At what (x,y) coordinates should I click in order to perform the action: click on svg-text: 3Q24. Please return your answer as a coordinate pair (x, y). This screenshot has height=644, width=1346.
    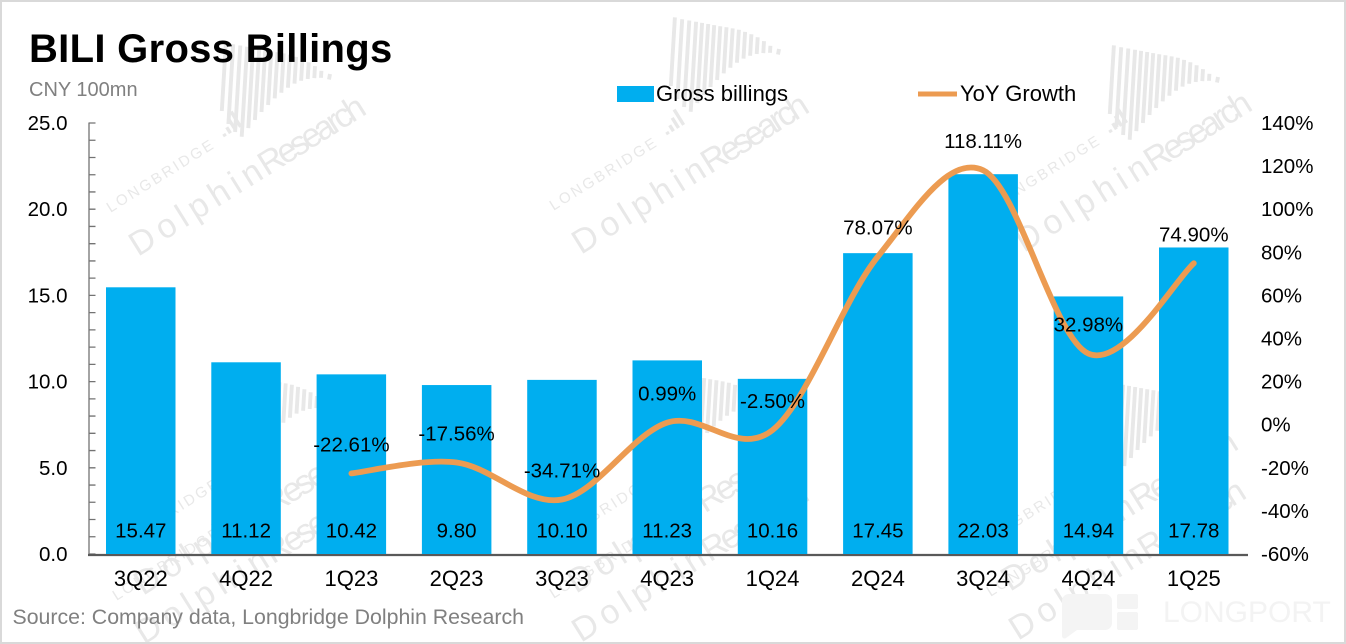
    Looking at the image, I should click on (983, 578).